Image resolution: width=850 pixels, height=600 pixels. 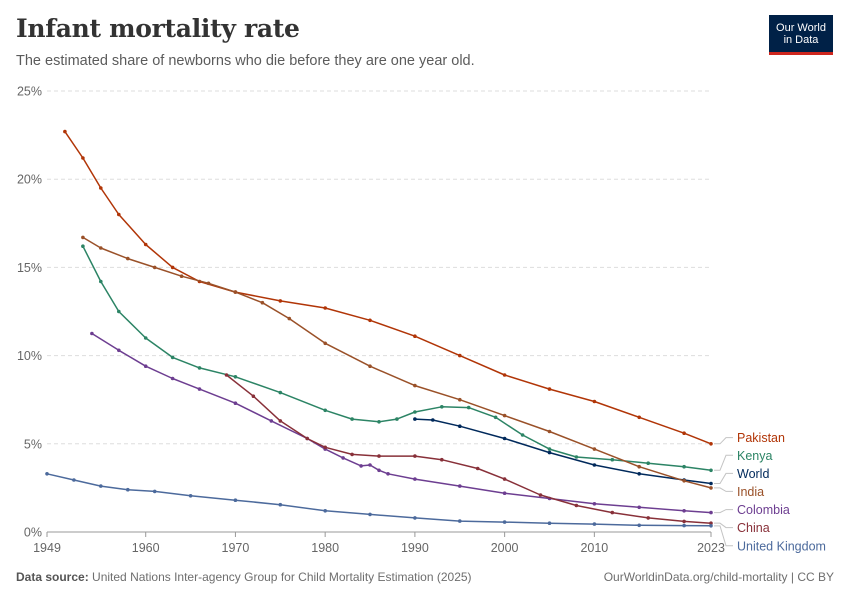 I want to click on series-line-united-kingdom, so click(x=379, y=500).